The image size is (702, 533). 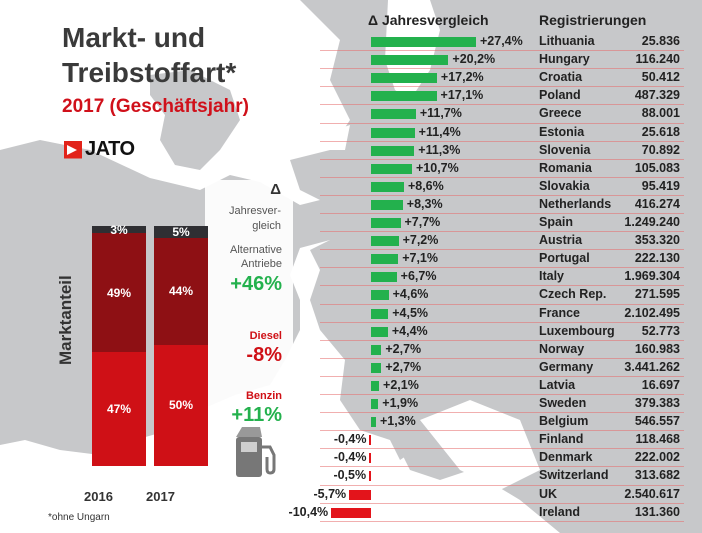 I want to click on registration-value: 487.329, so click(x=657, y=95).